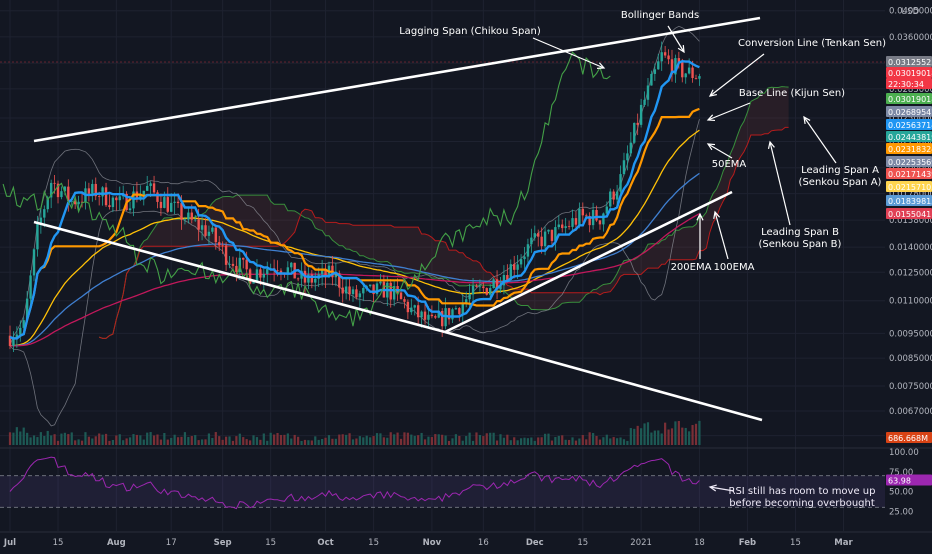 This screenshot has width=932, height=554. Describe the element at coordinates (802, 491) in the screenshot. I see `annotation-rsi-text: RSI still has room to move up` at that location.